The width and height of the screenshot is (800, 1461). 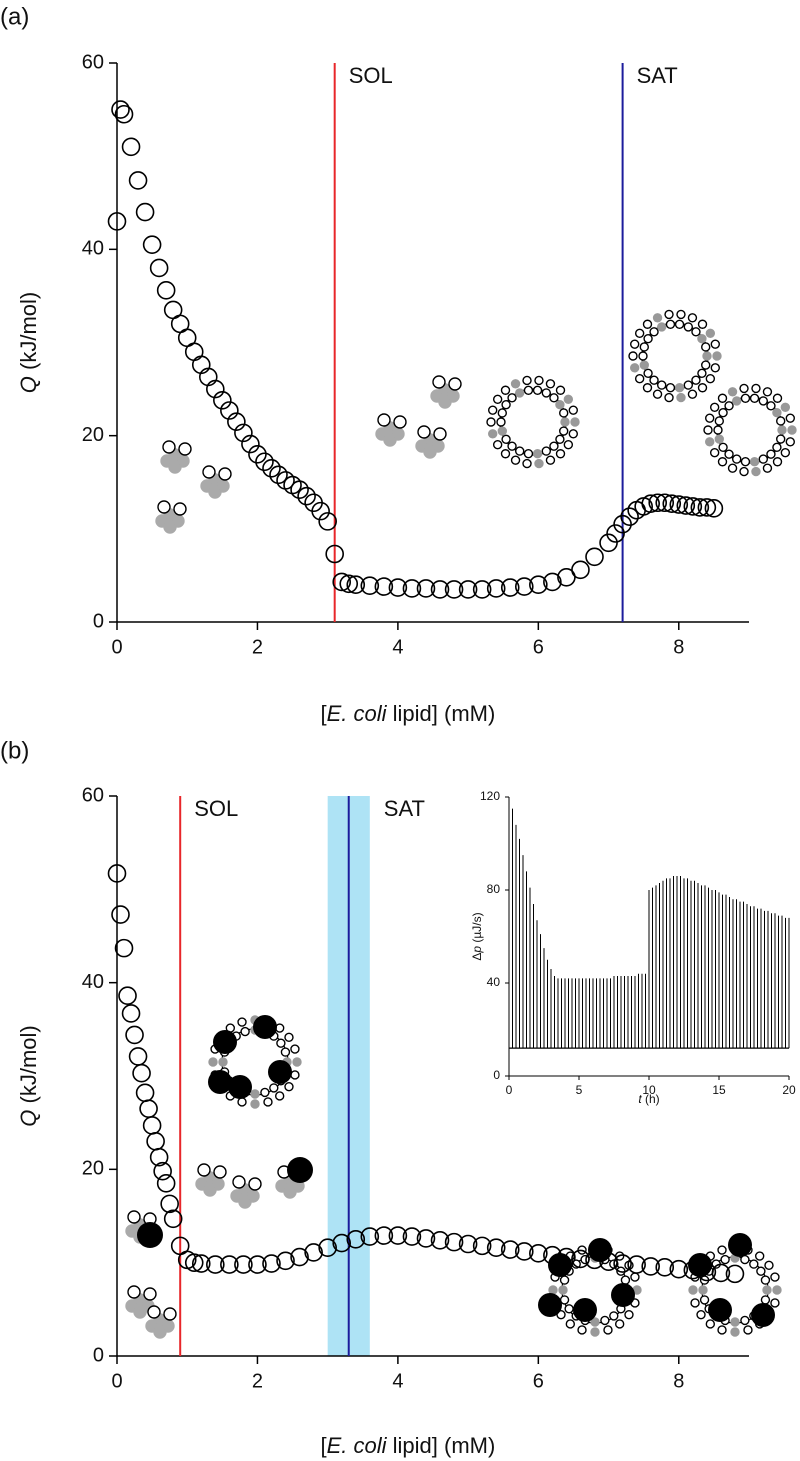 What do you see at coordinates (14, 16) in the screenshot?
I see `panel-label: (a)` at bounding box center [14, 16].